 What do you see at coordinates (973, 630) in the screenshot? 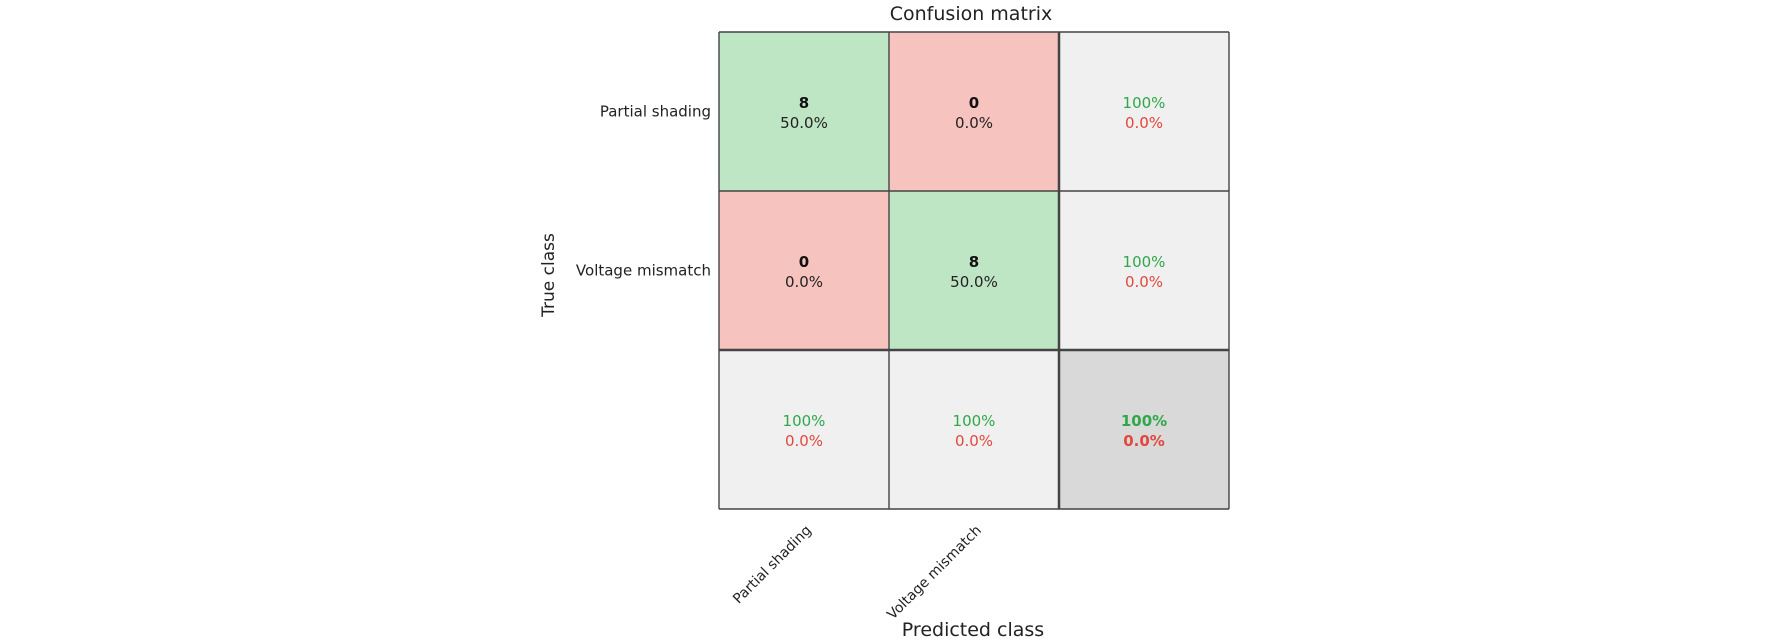
I see `x-axis-label: Predicted class` at bounding box center [973, 630].